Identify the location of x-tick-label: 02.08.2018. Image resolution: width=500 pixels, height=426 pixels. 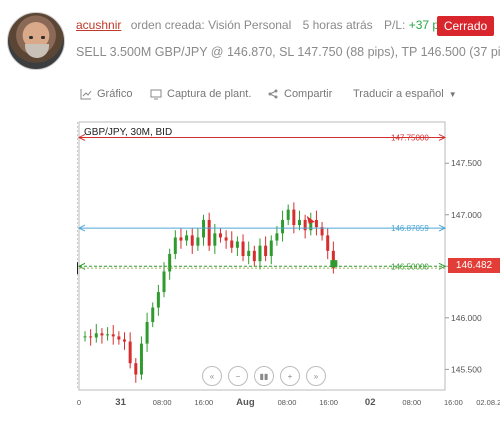
(488, 402).